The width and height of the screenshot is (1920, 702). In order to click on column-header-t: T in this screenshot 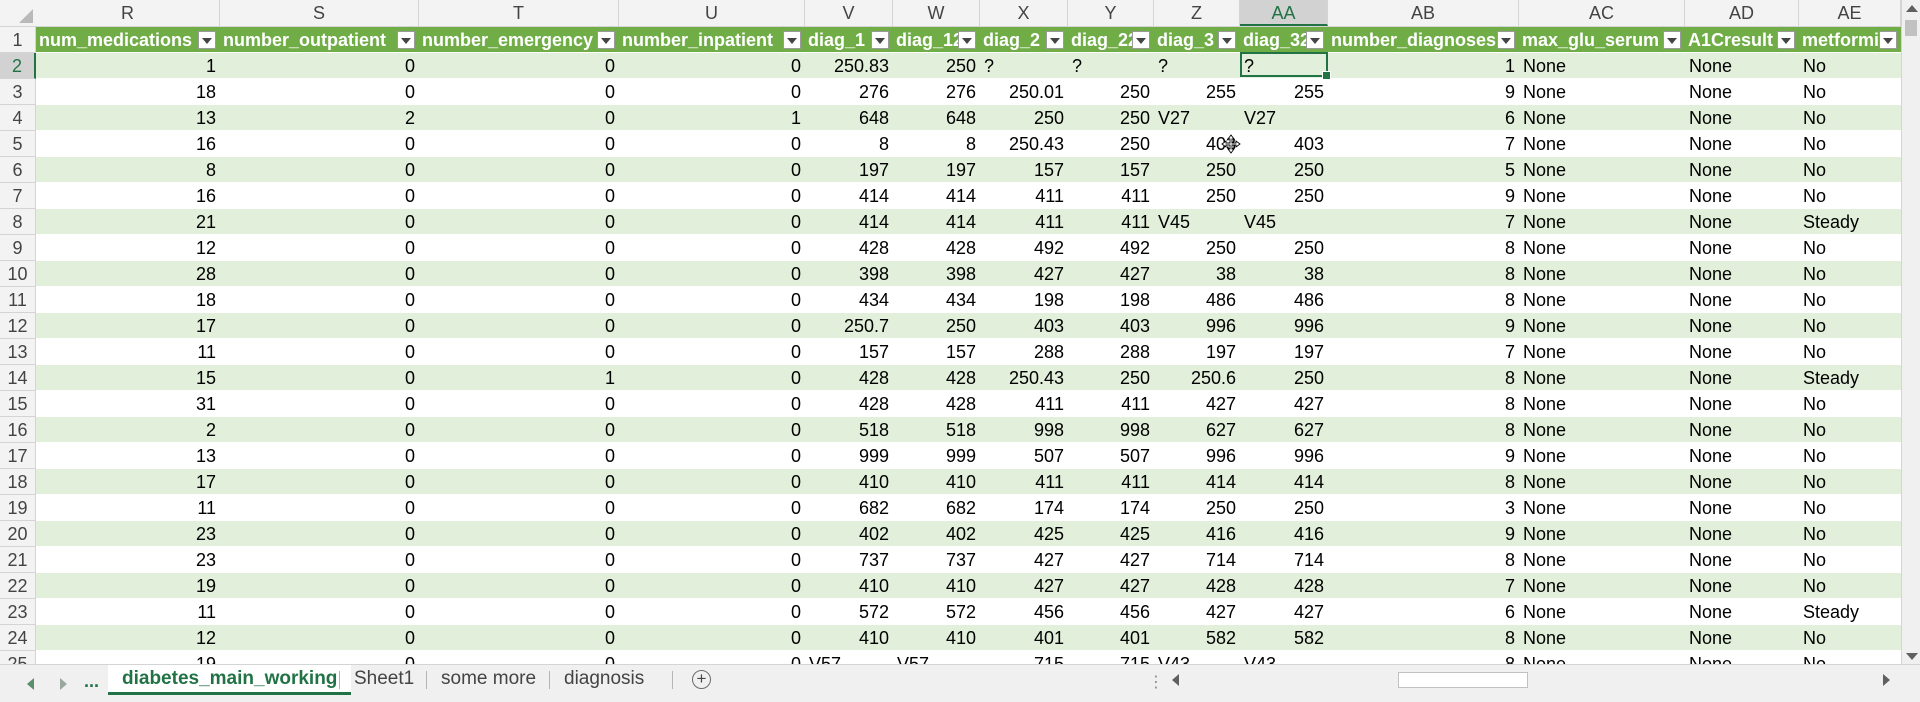, I will do `click(519, 13)`.